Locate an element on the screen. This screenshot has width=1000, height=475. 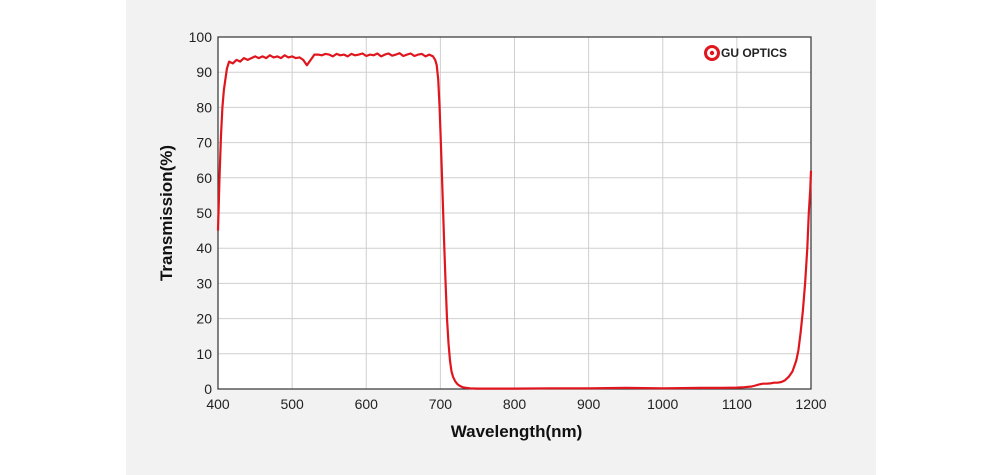
brand-logo: GU OPTICS is located at coordinates (745, 53).